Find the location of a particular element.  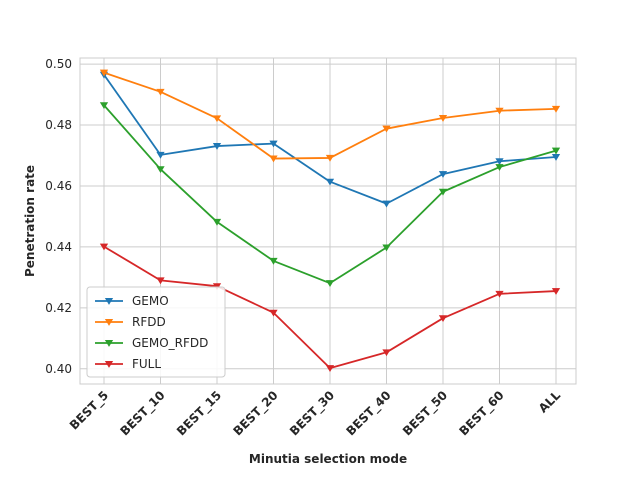

y-tick-label: 0.46 is located at coordinates (58, 186).